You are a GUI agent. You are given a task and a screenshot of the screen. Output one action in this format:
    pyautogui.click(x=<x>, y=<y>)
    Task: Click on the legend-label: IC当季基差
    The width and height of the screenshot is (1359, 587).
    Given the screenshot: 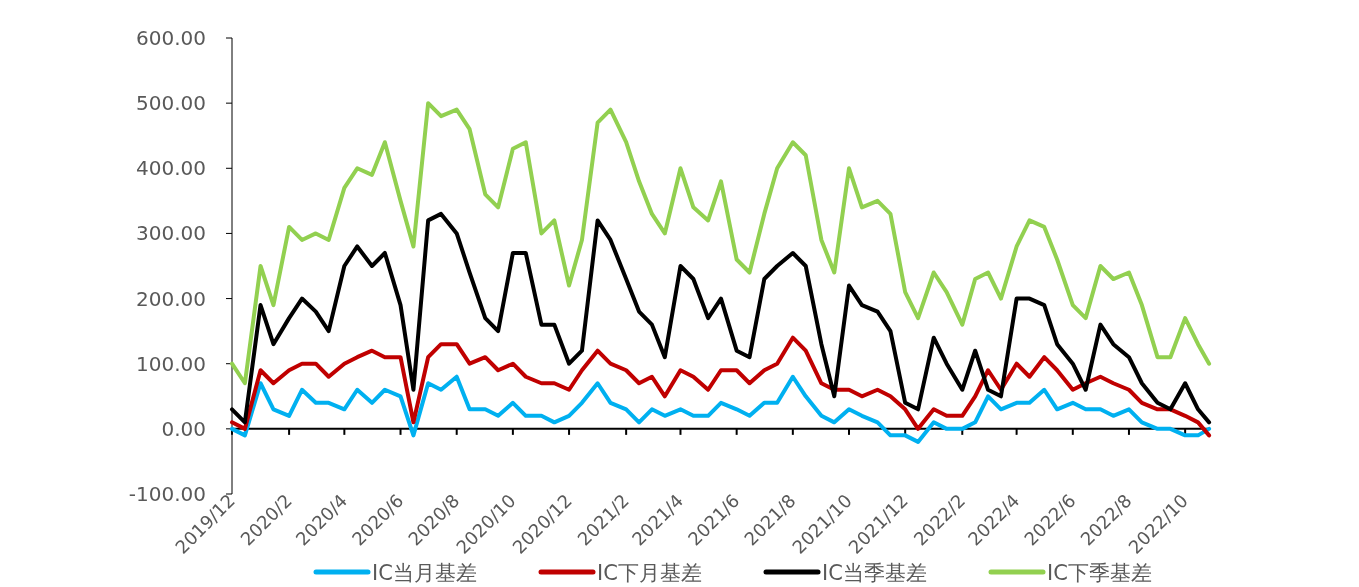 What is the action you would take?
    pyautogui.click(x=874, y=573)
    